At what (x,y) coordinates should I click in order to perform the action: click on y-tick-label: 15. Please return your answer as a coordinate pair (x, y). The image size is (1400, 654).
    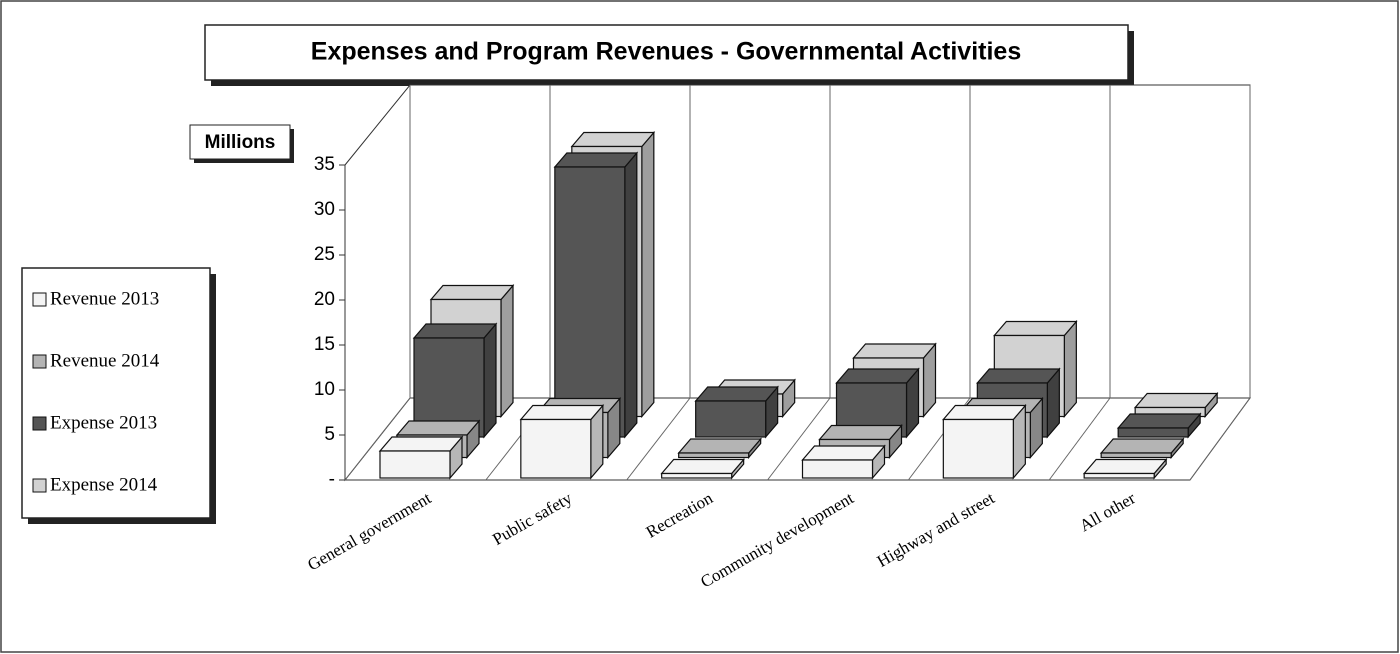
    Looking at the image, I should click on (324, 344).